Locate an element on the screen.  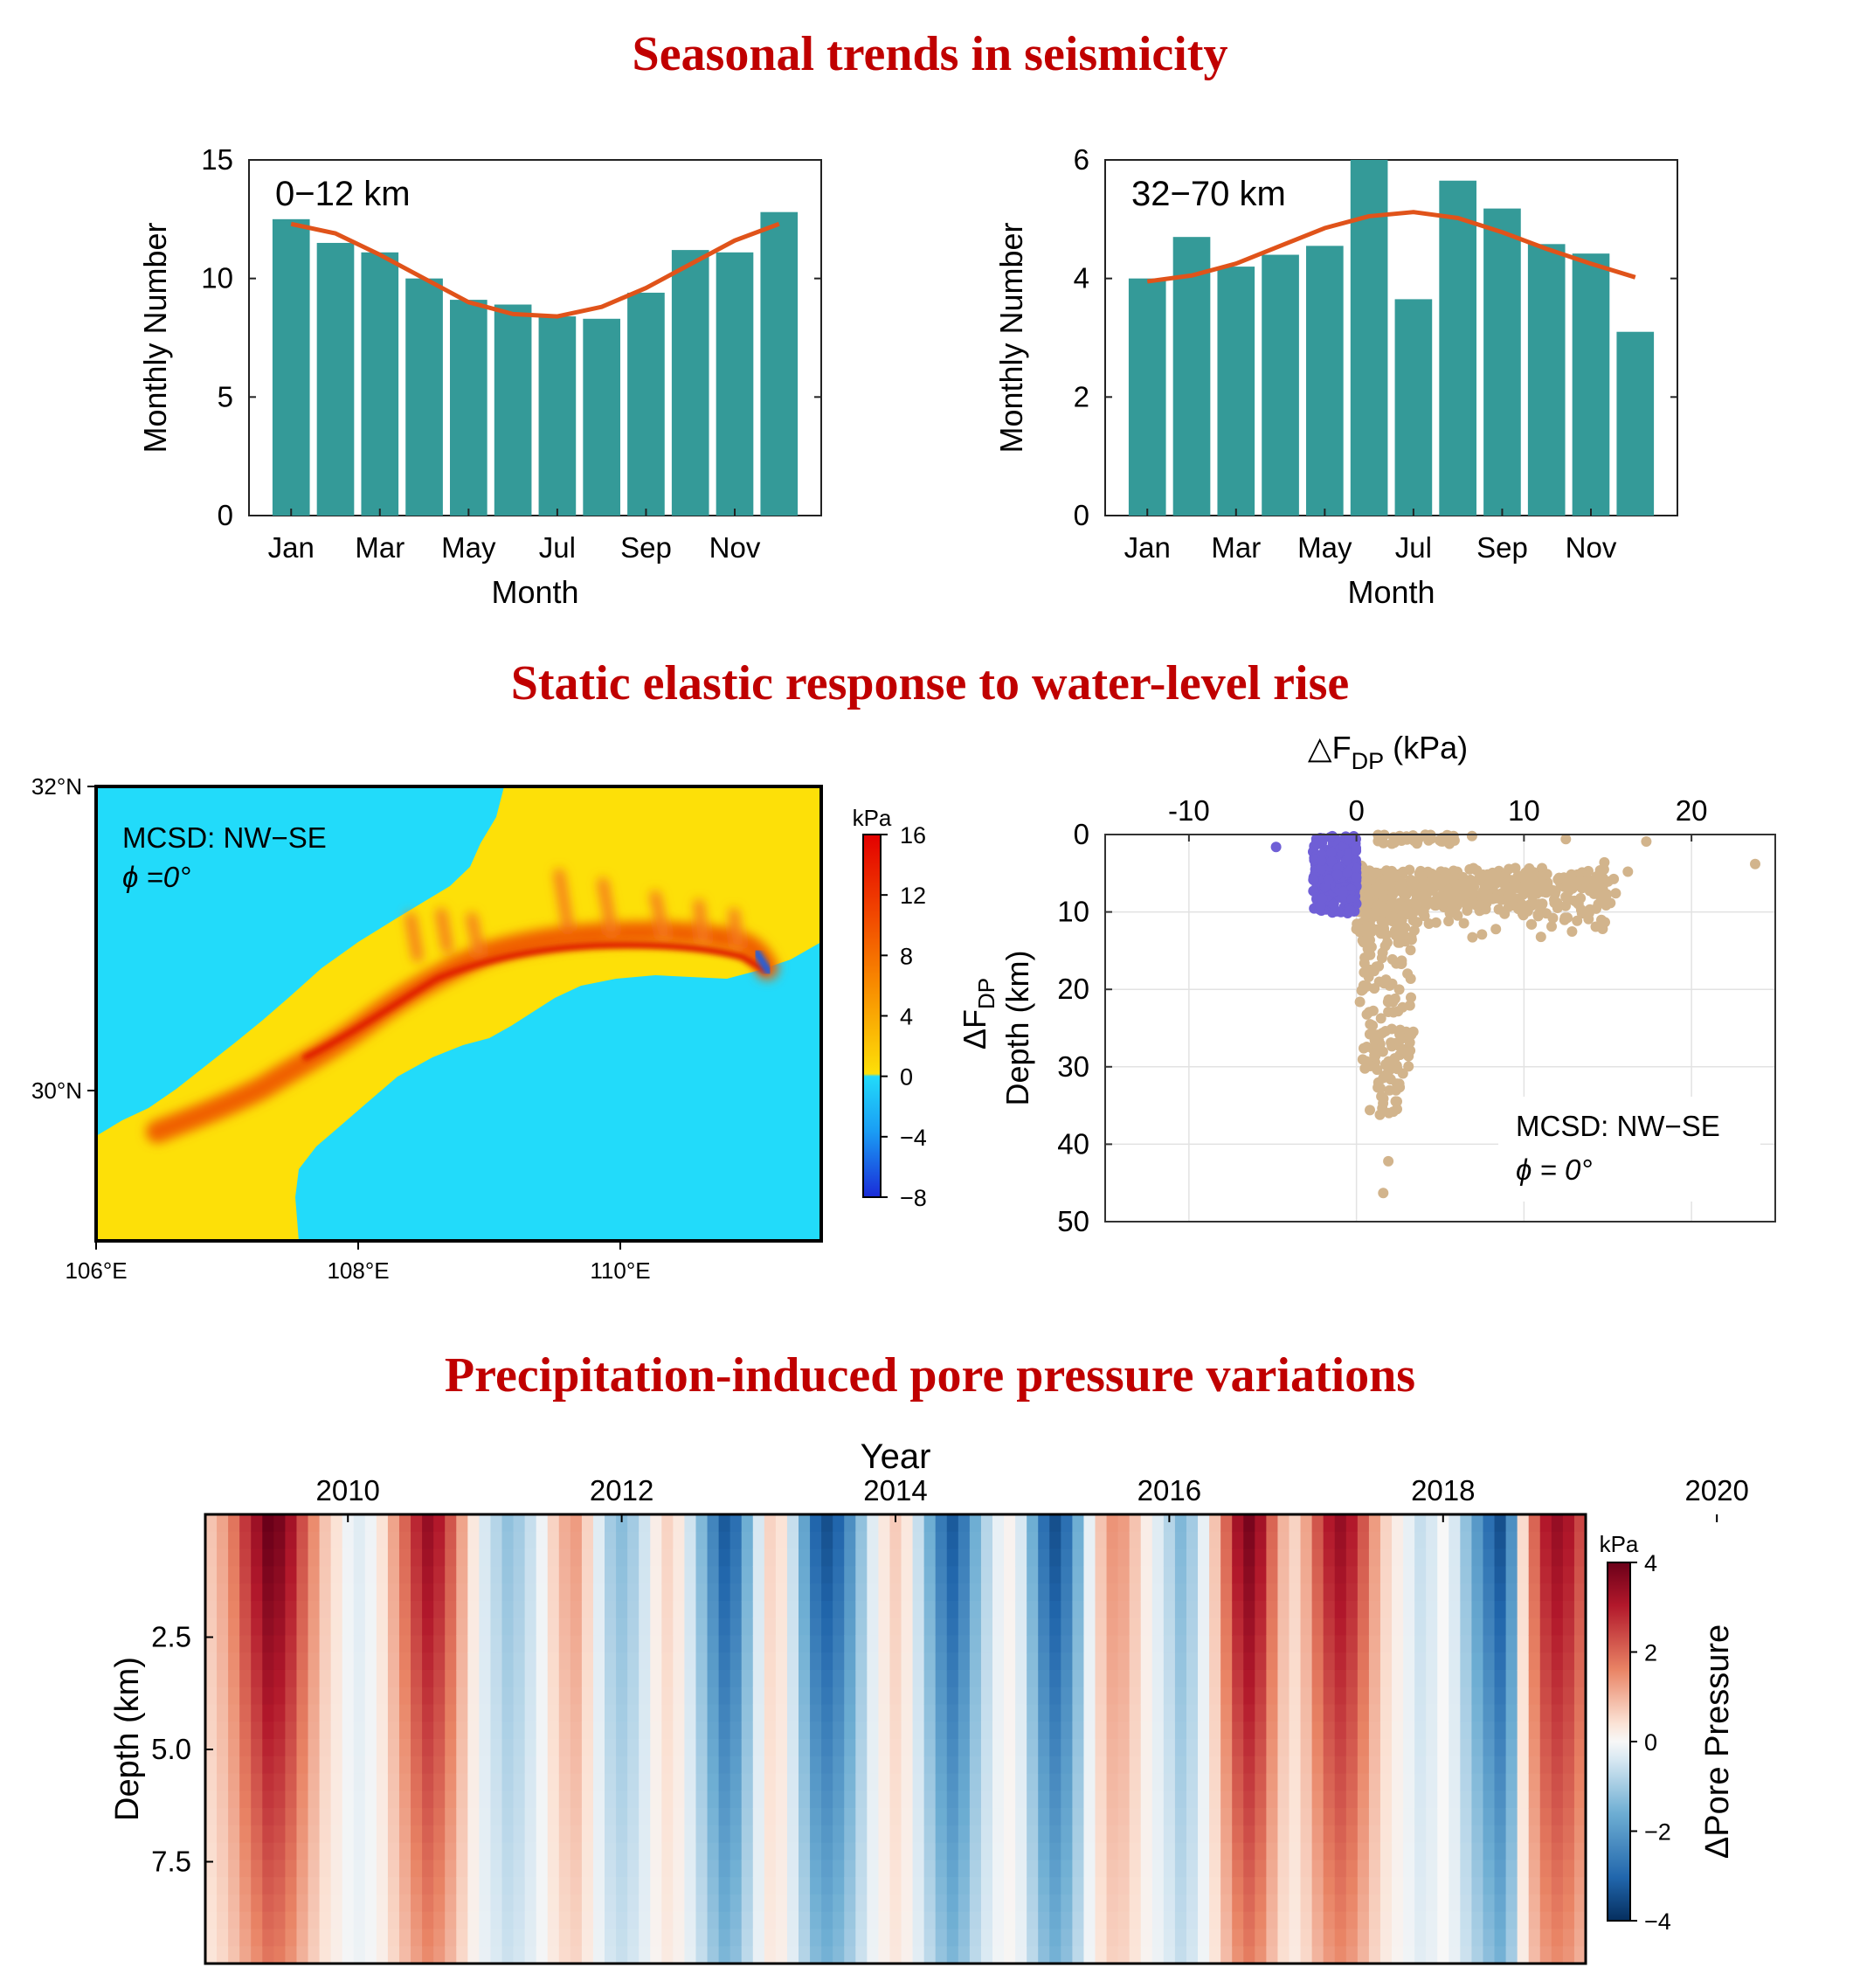
y-tick-label: 6 is located at coordinates (1081, 159).